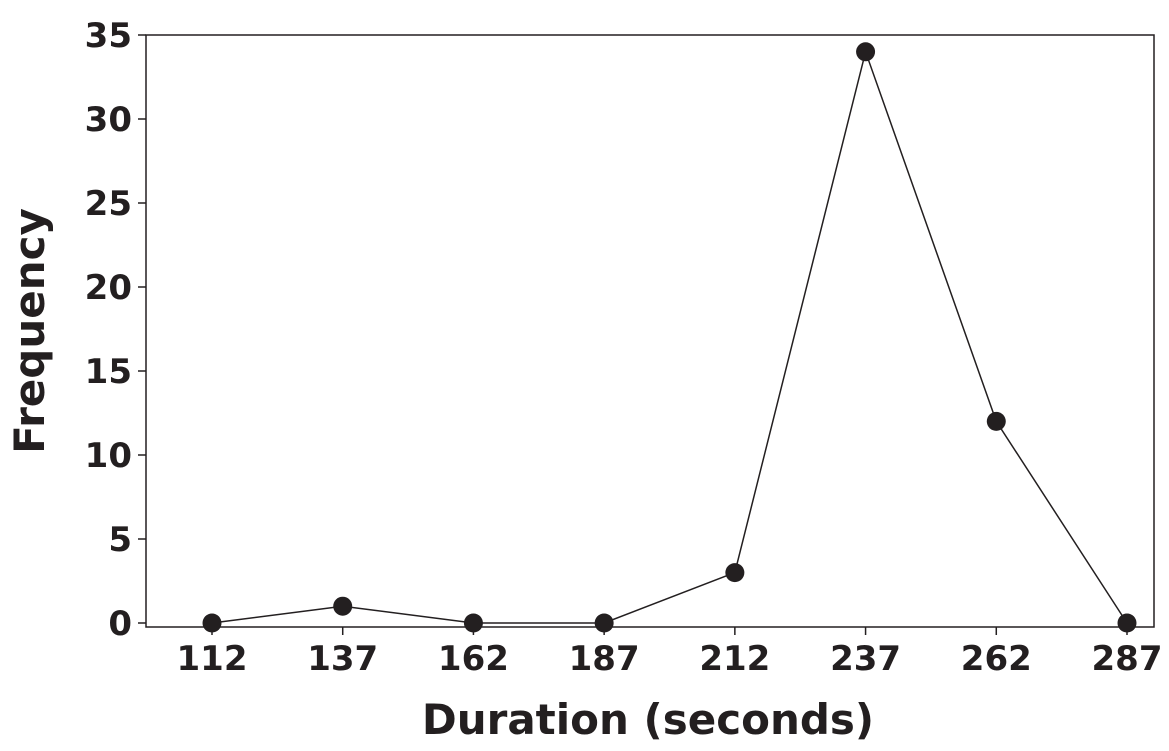  I want to click on y-tick-label: 15, so click(108, 372).